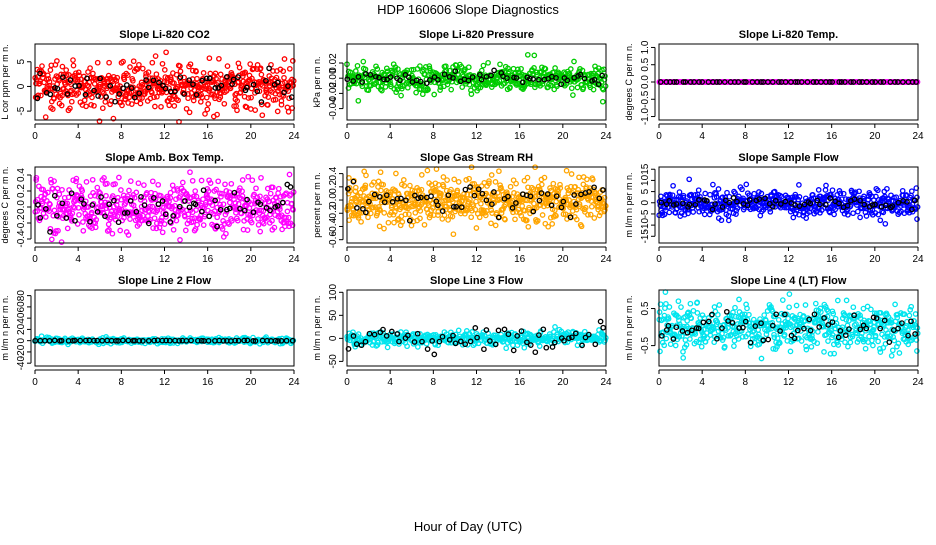  What do you see at coordinates (788, 158) in the screenshot?
I see `panel-title: Slope Sample Flow` at bounding box center [788, 158].